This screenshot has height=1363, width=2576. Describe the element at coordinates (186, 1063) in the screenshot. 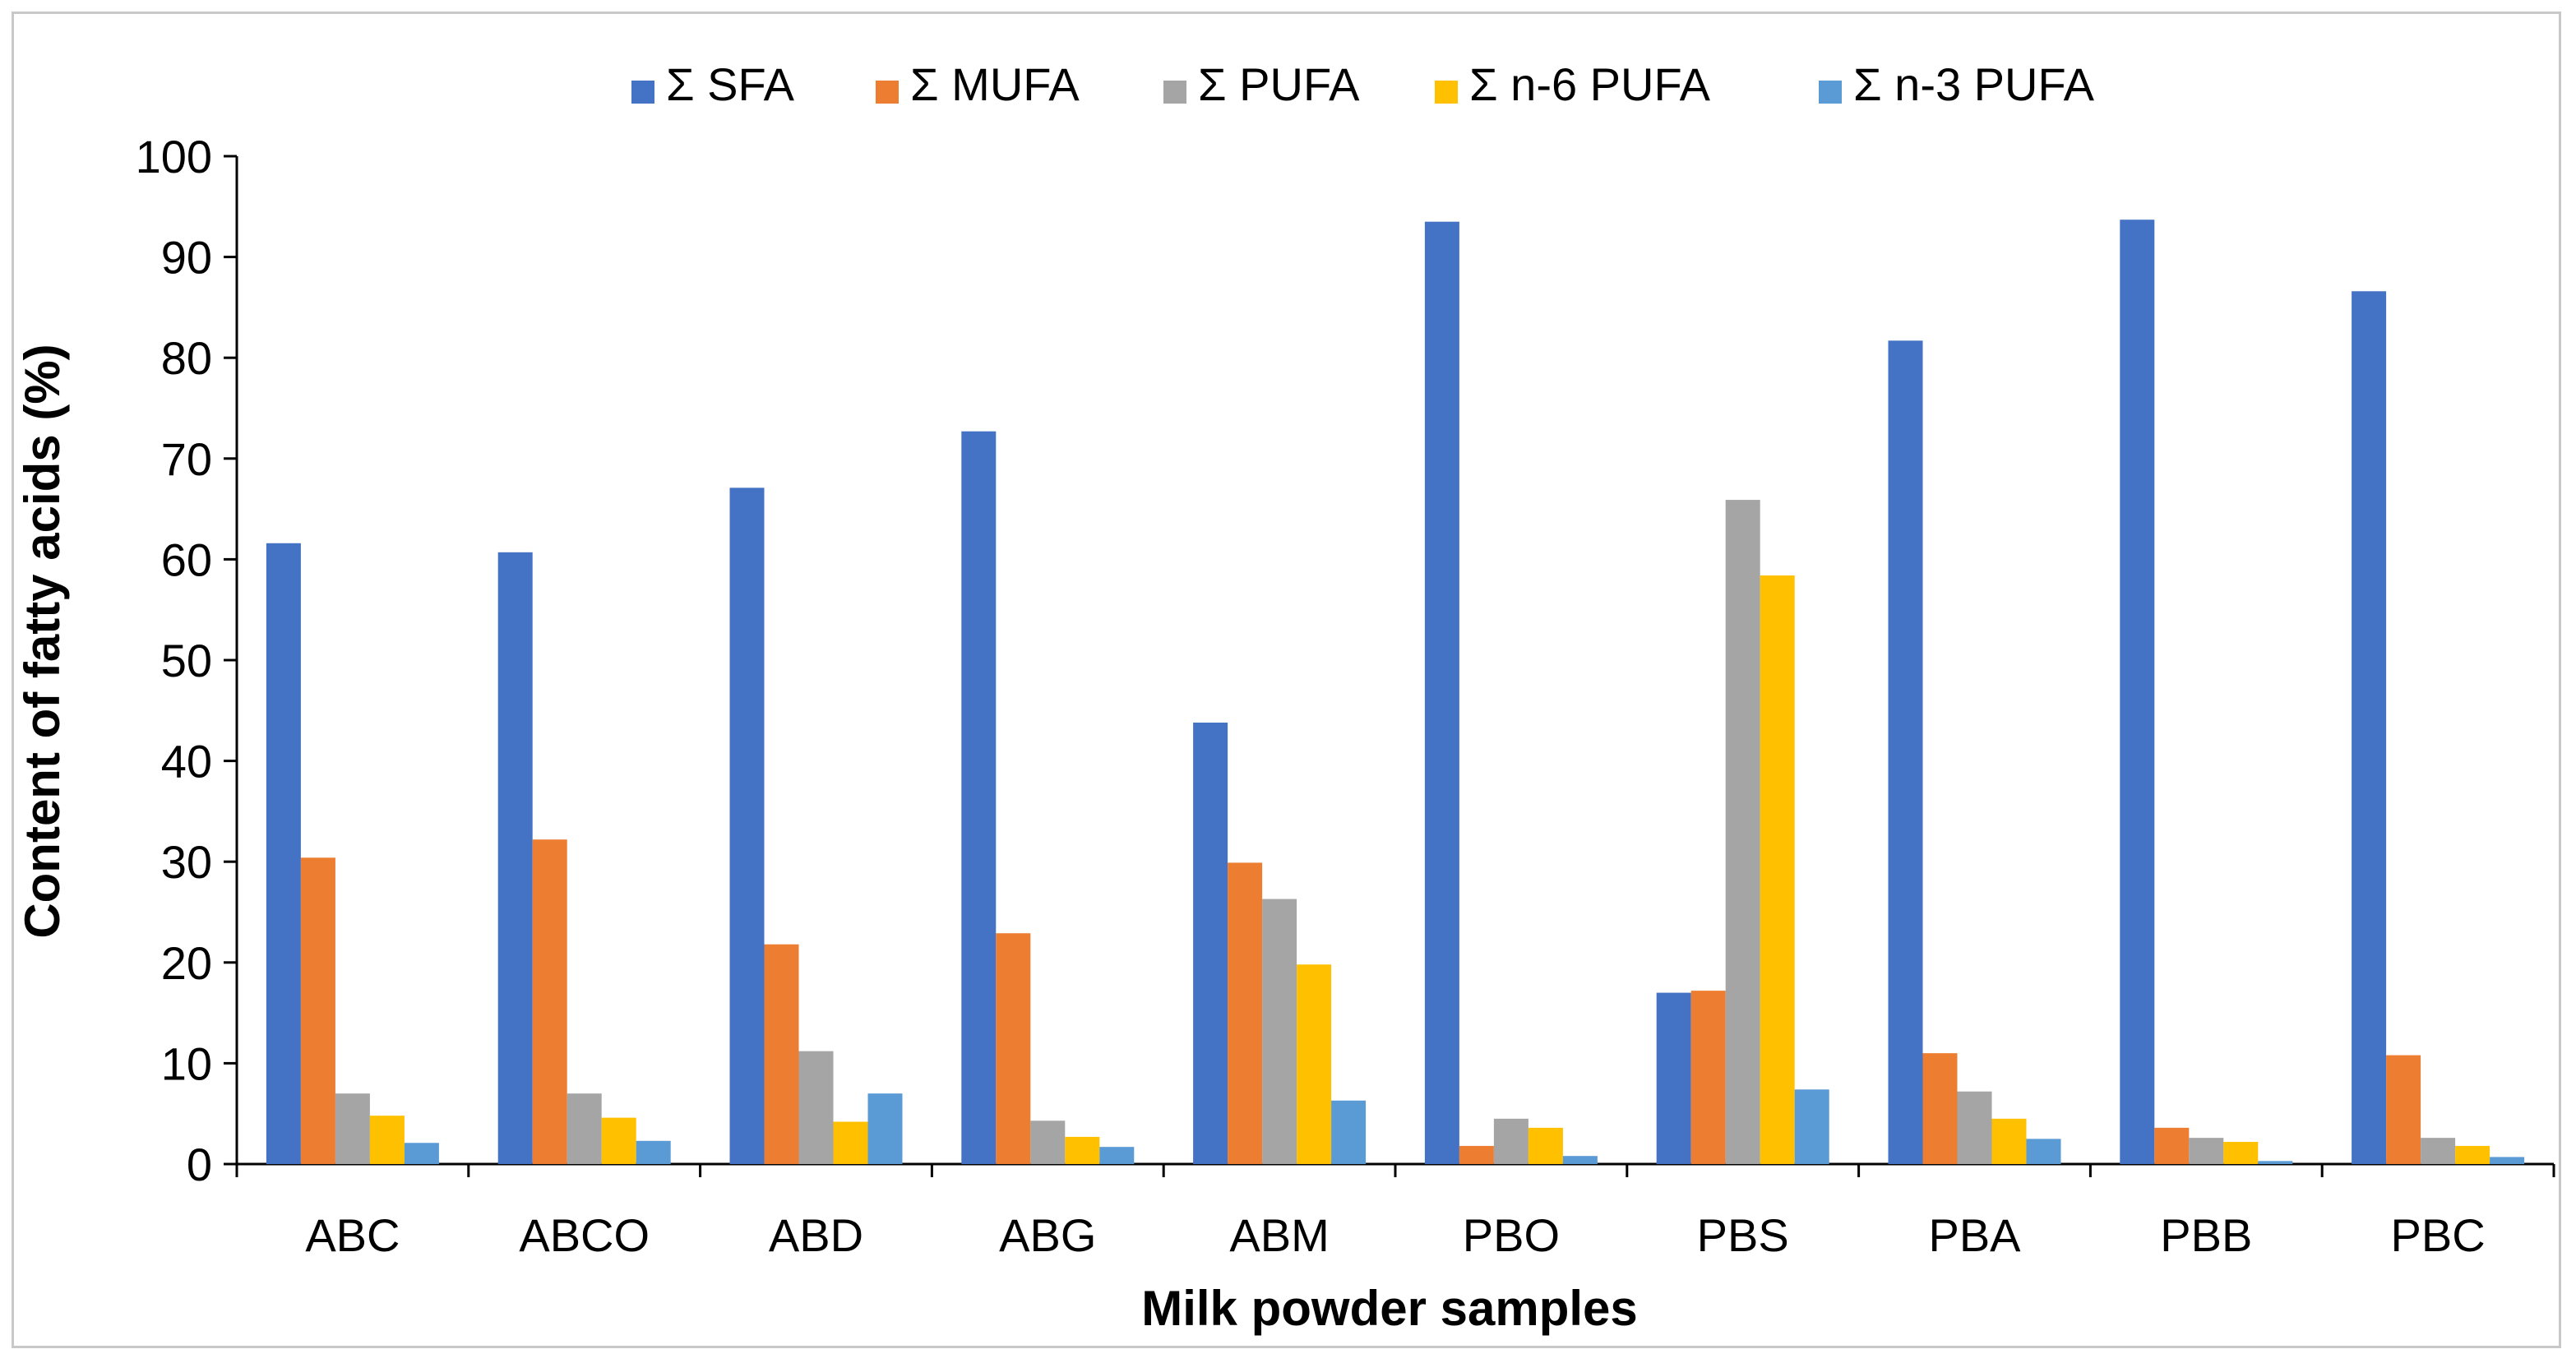

I see `y-tick-label: 10` at that location.